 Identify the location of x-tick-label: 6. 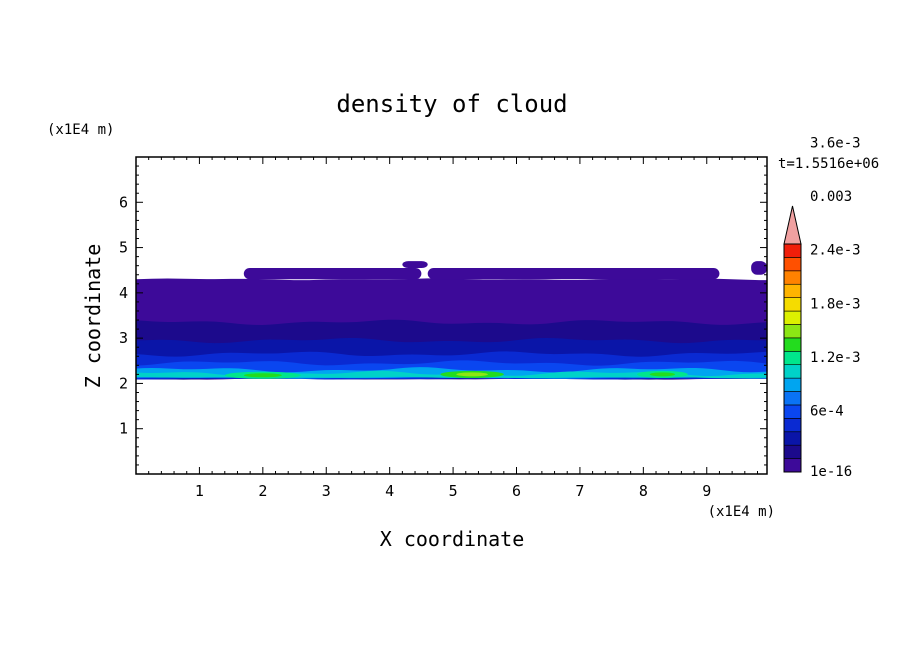
(516, 491).